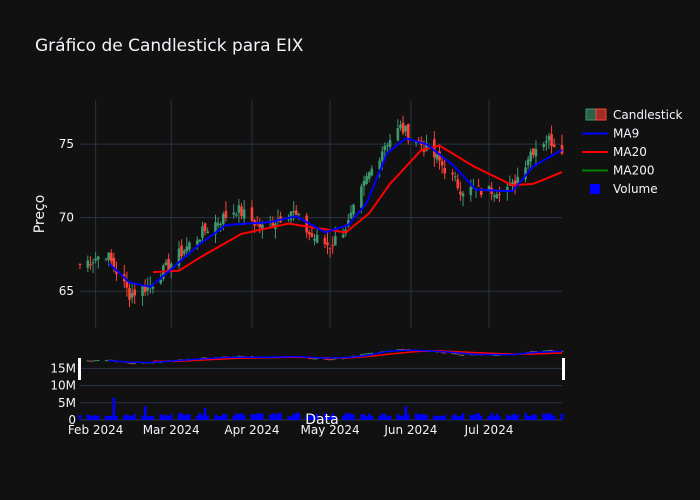 This screenshot has height=500, width=700. Describe the element at coordinates (624, 189) in the screenshot. I see `legend-item: Volume` at that location.